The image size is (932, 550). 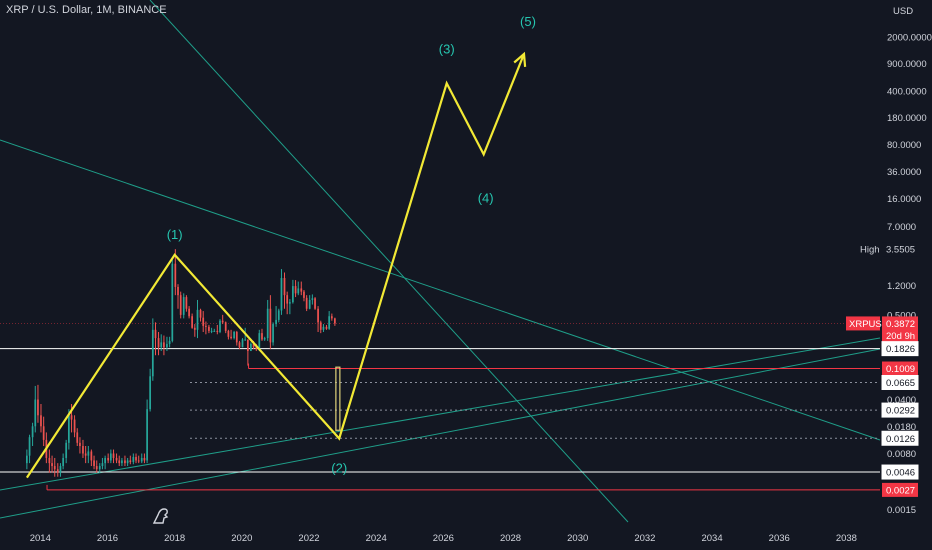 What do you see at coordinates (907, 91) in the screenshot?
I see `y-tick-label: 400.0000` at bounding box center [907, 91].